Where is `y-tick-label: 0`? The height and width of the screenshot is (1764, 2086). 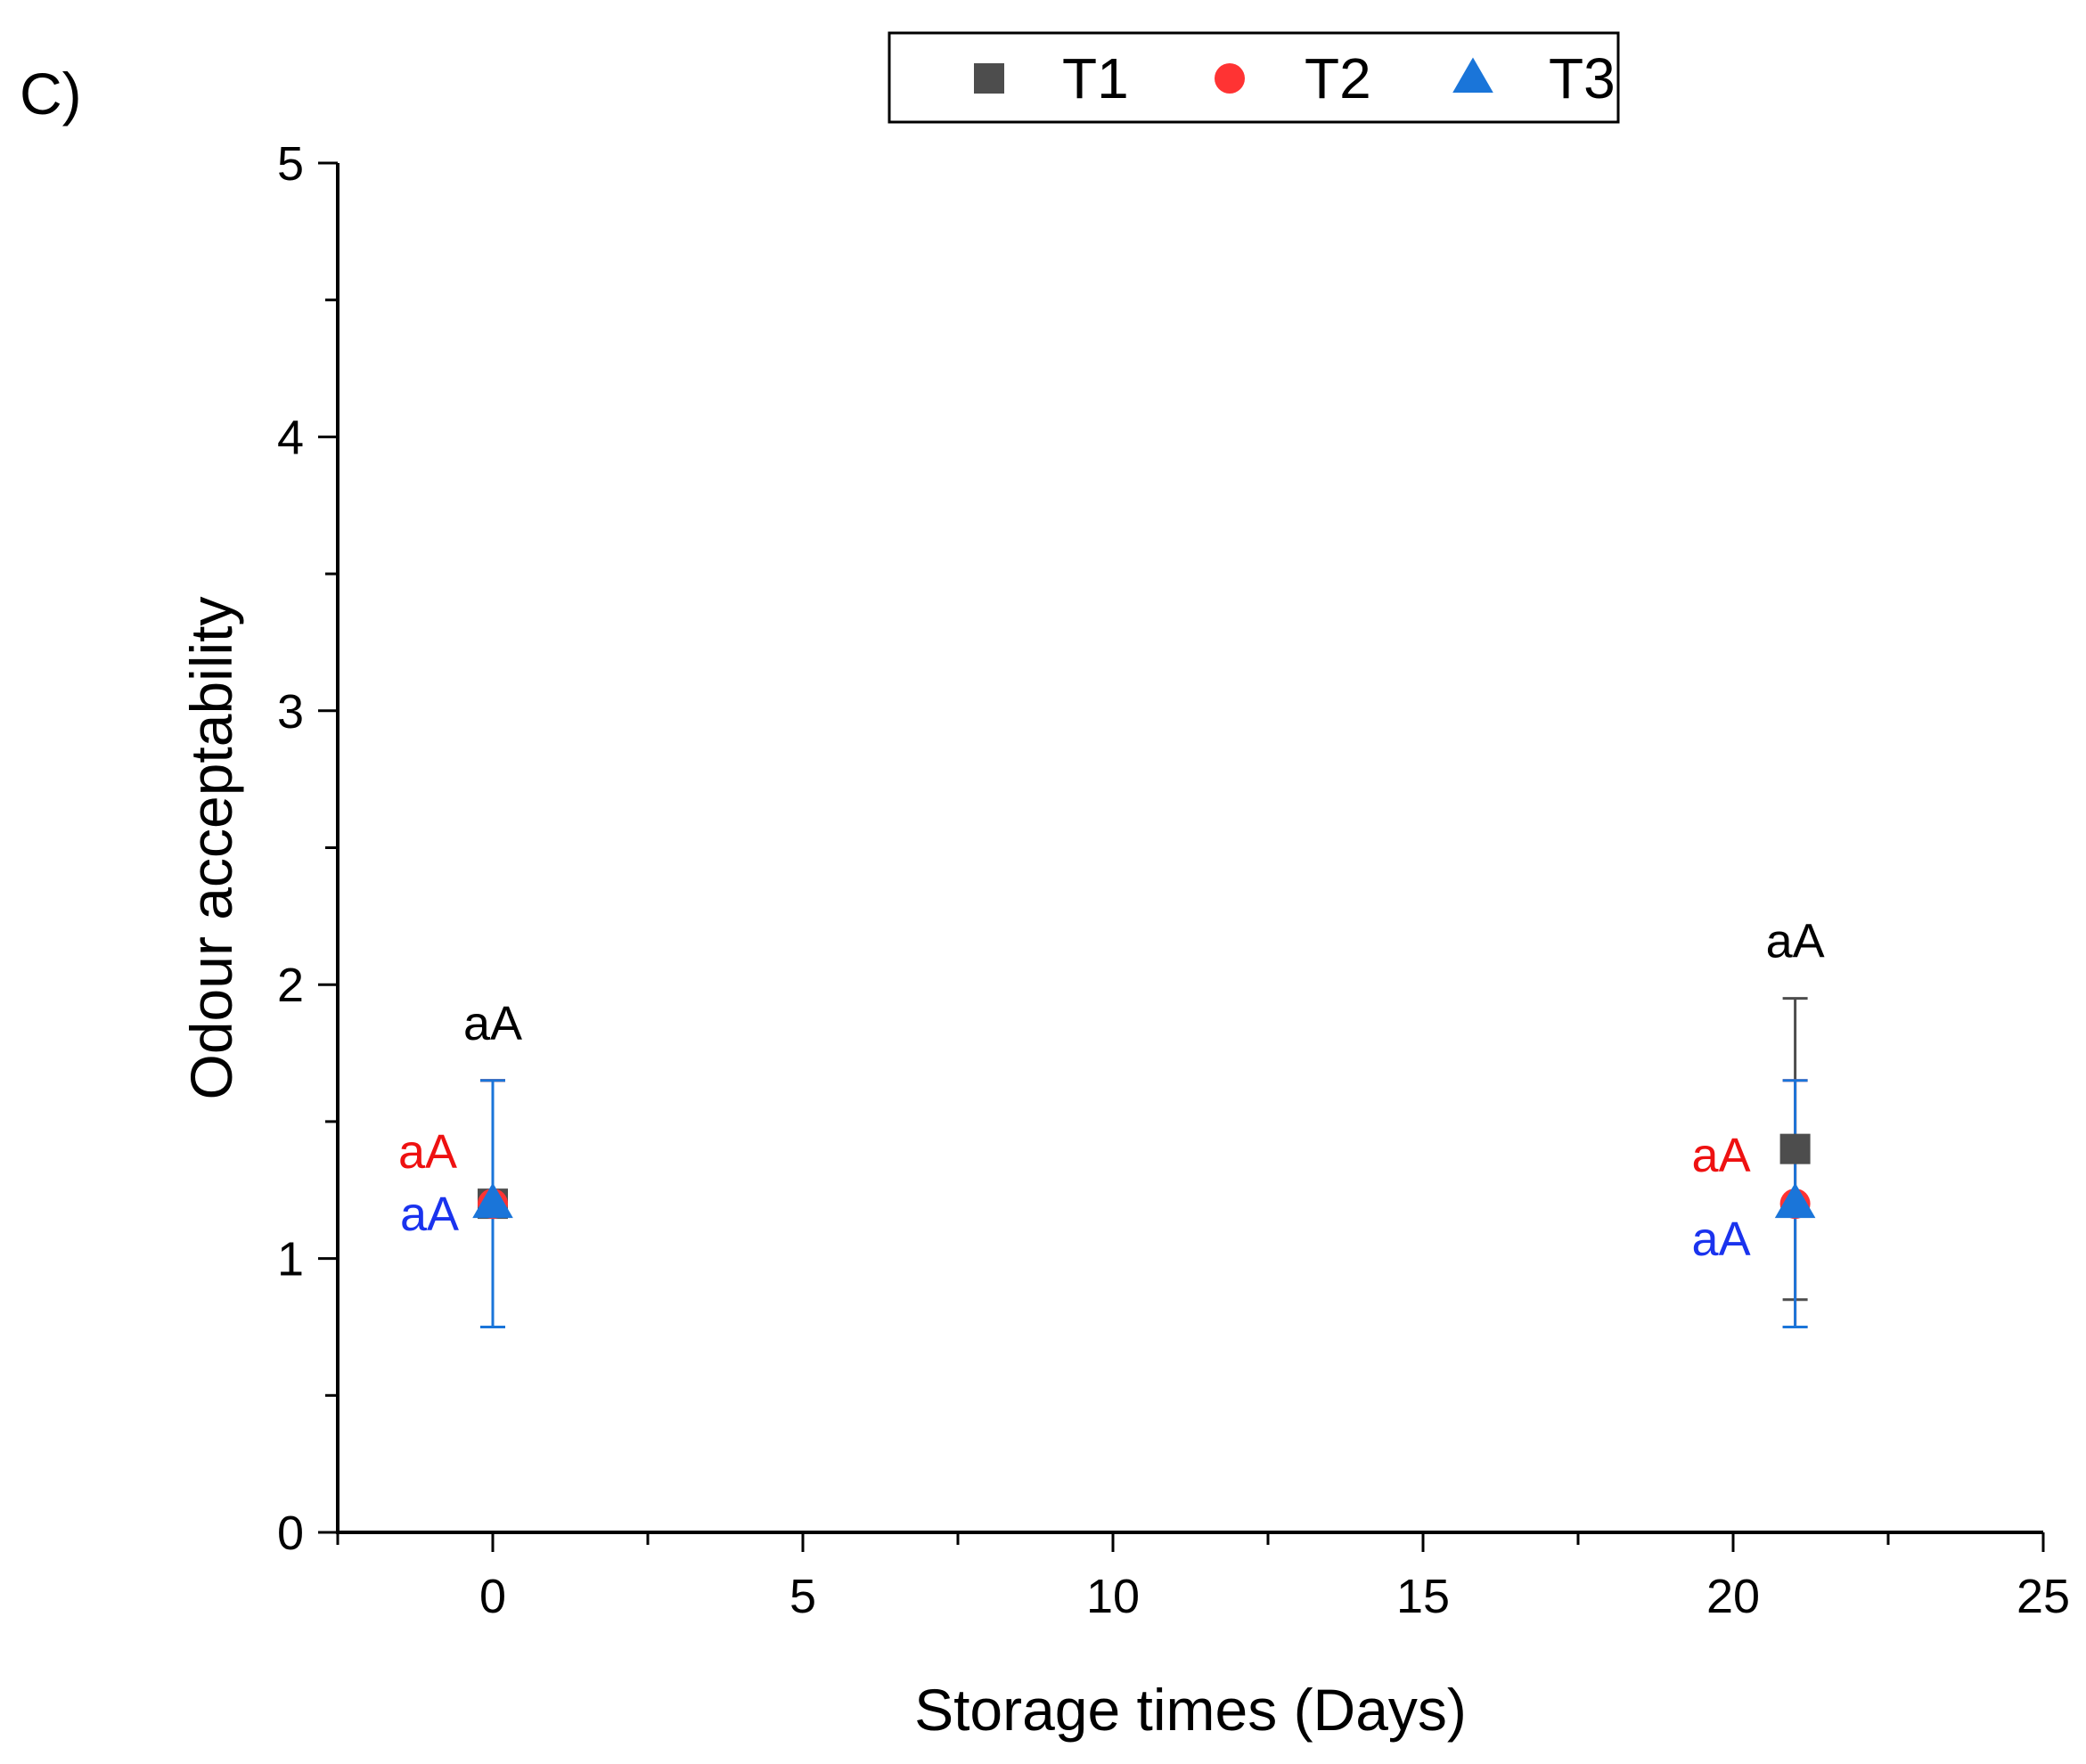 y-tick-label: 0 is located at coordinates (290, 1533).